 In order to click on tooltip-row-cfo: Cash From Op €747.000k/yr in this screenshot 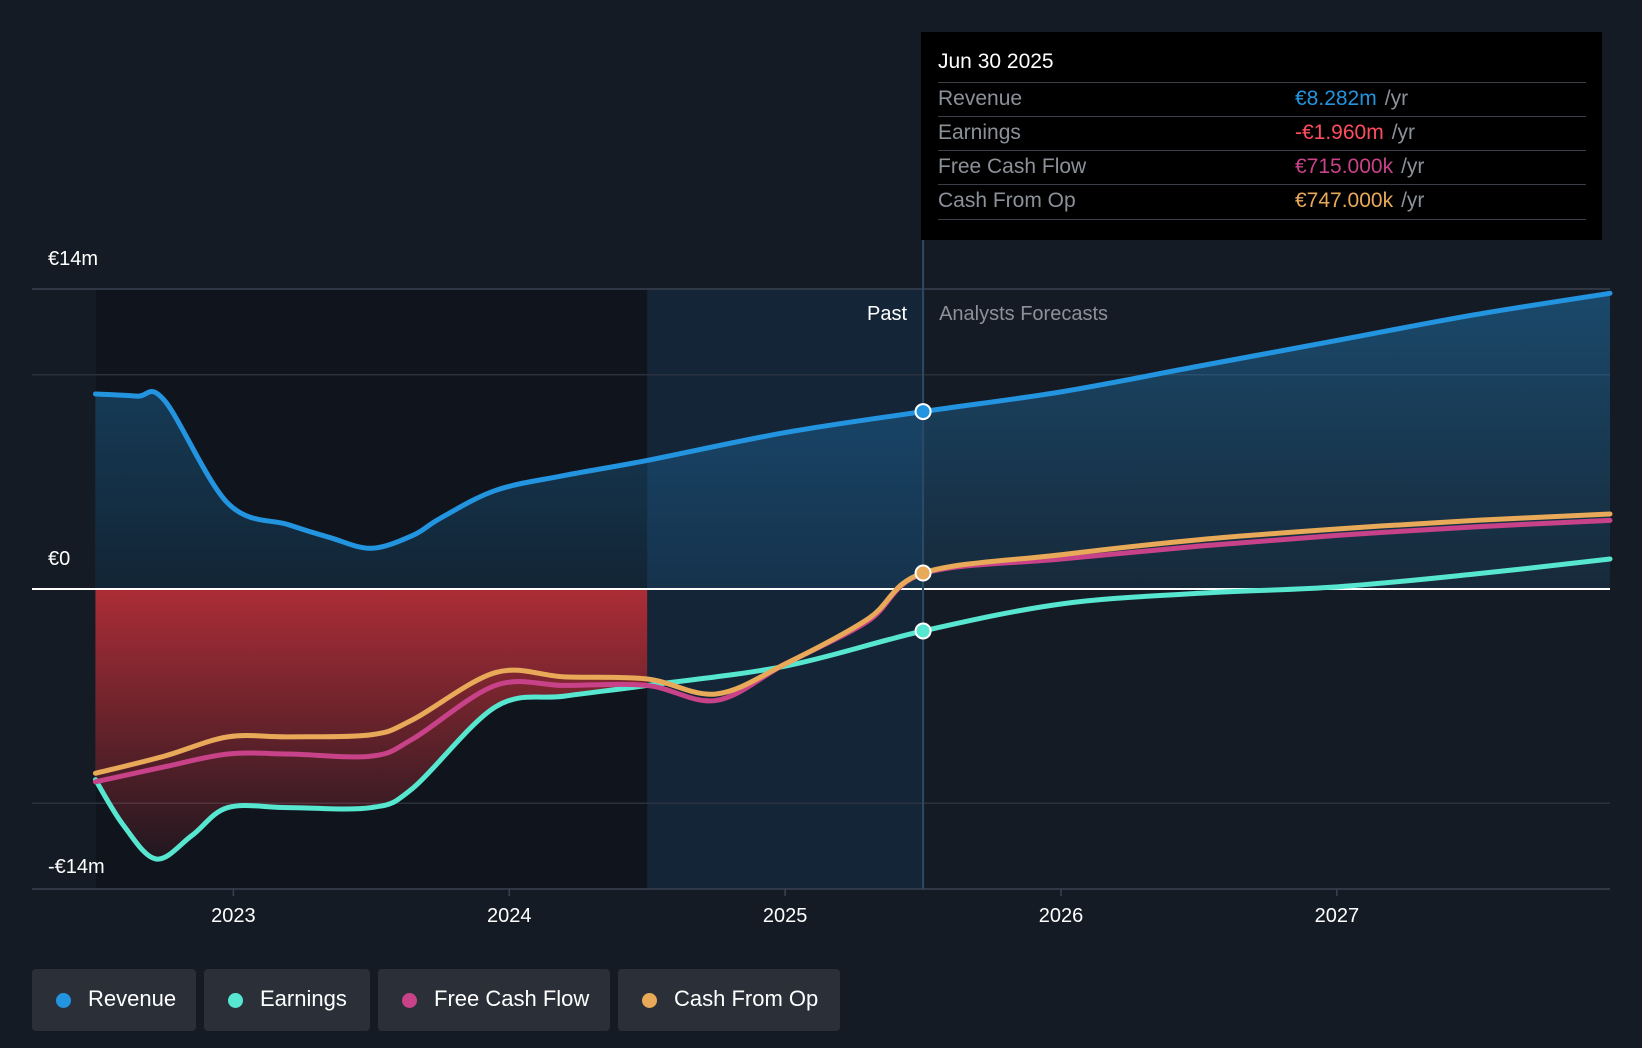, I will do `click(1262, 202)`.